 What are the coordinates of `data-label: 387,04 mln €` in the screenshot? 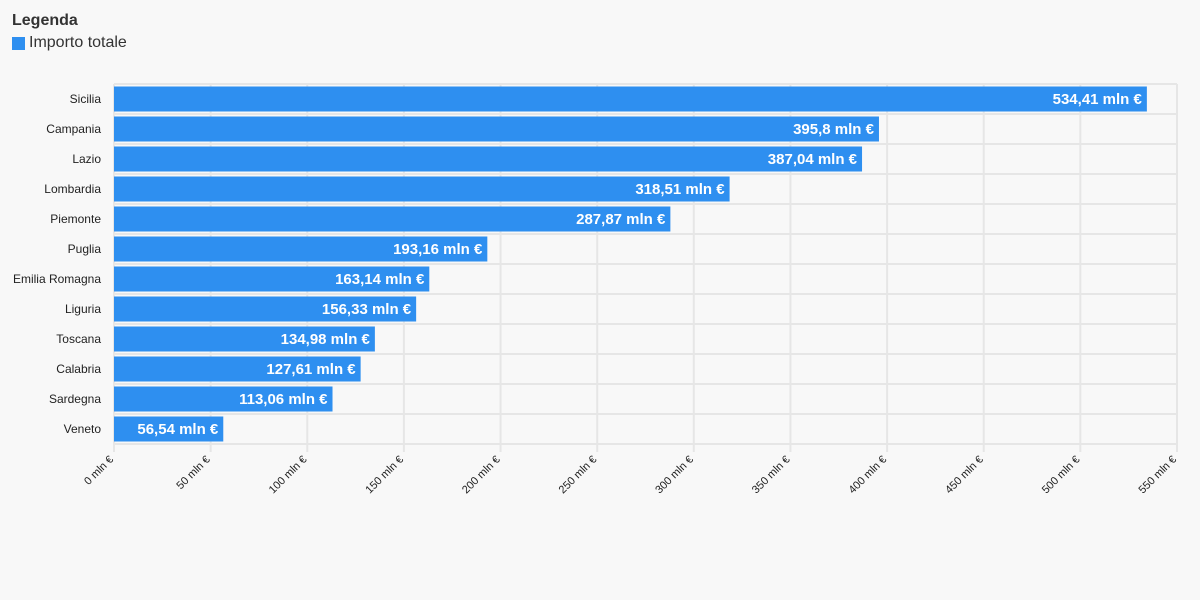 It's located at (813, 159).